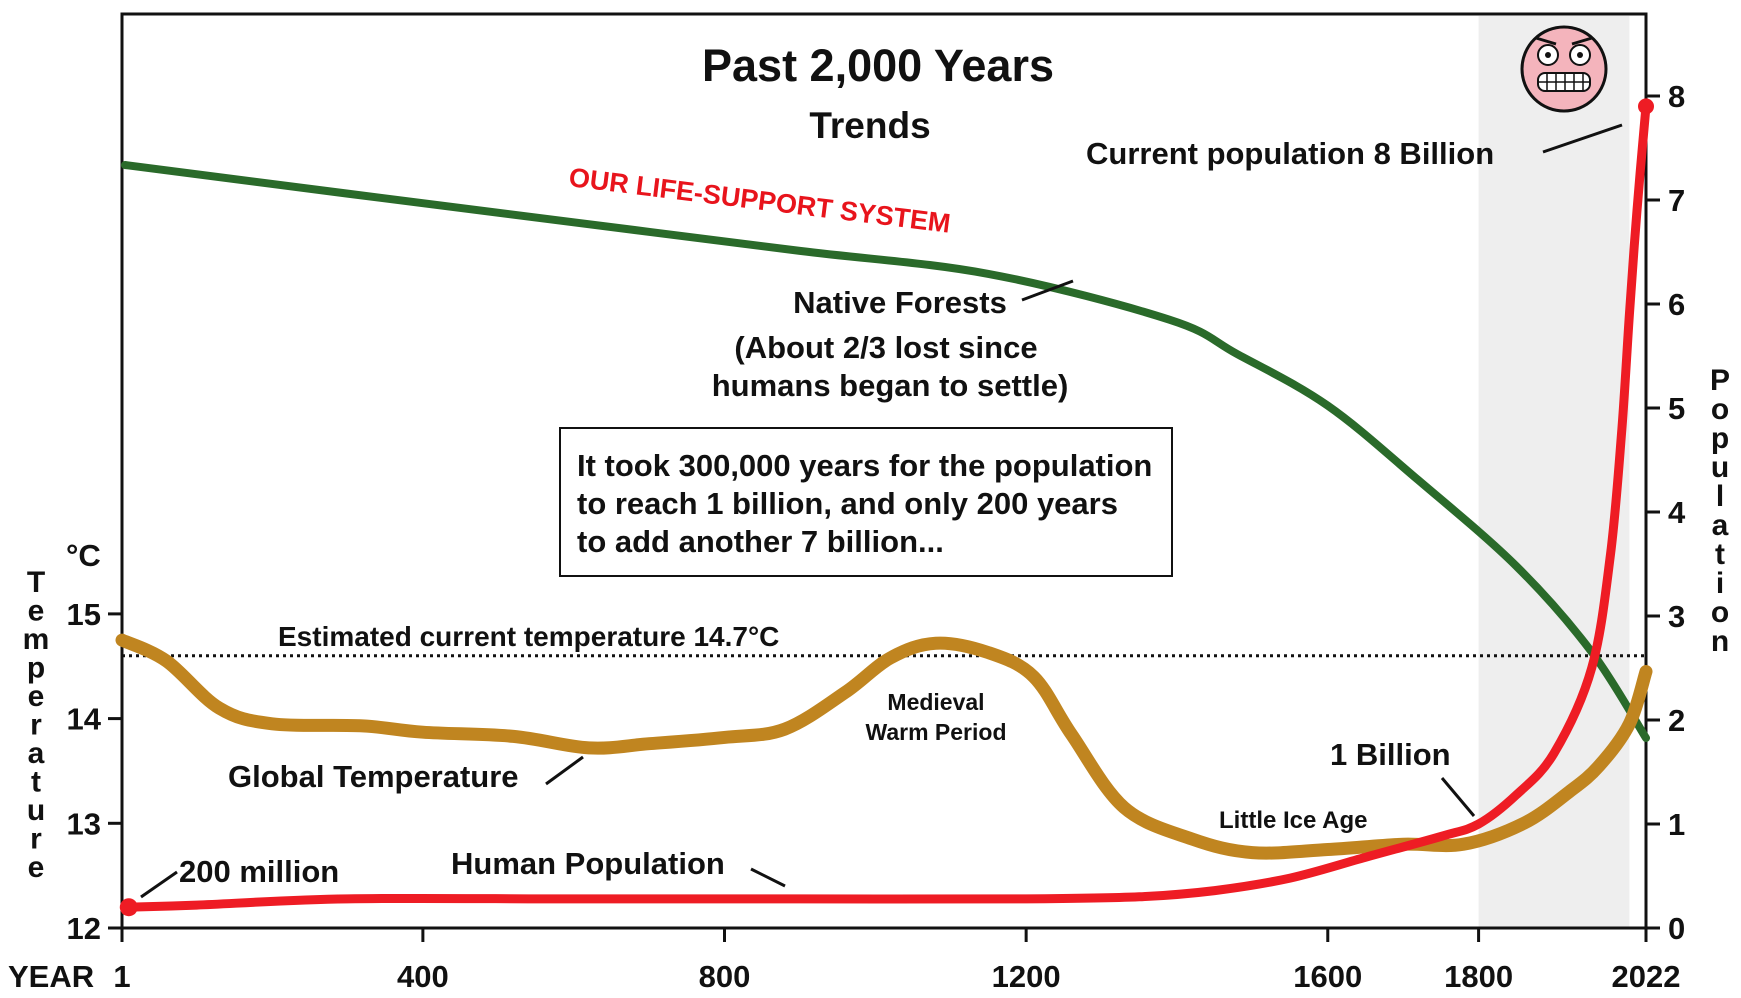 Image resolution: width=1741 pixels, height=998 pixels. Describe the element at coordinates (1676, 304) in the screenshot. I see `population-tick-label: 6` at that location.